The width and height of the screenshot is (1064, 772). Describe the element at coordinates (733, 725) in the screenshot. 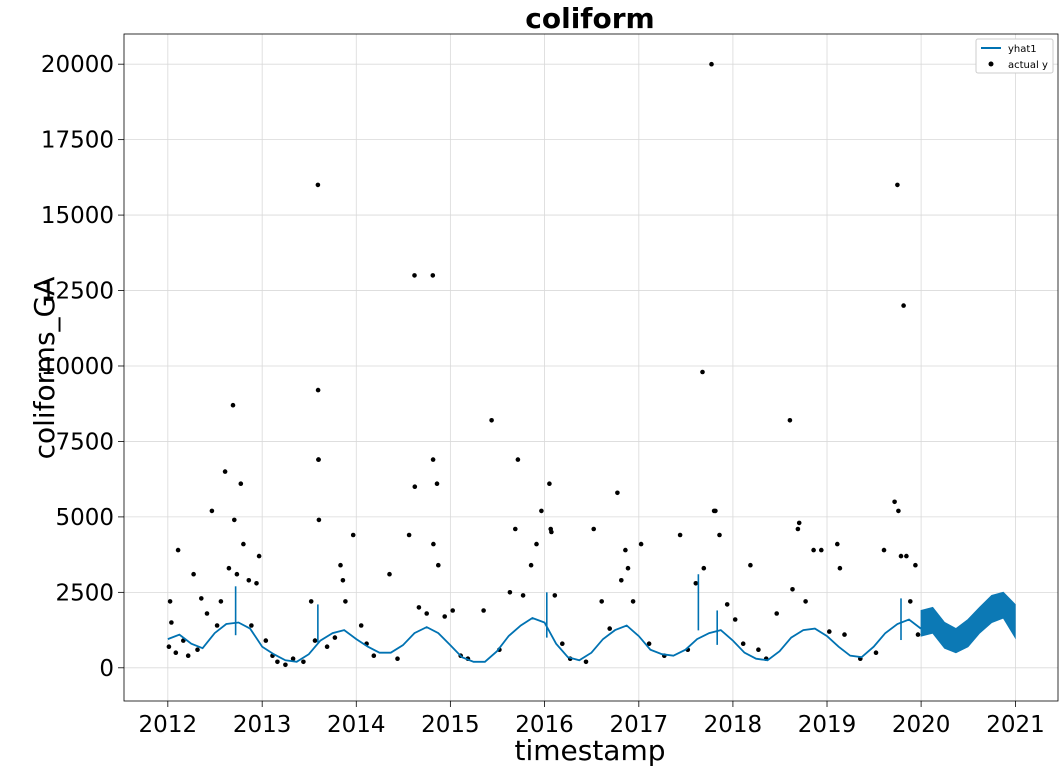

I see `x-tick-label: 2018` at that location.